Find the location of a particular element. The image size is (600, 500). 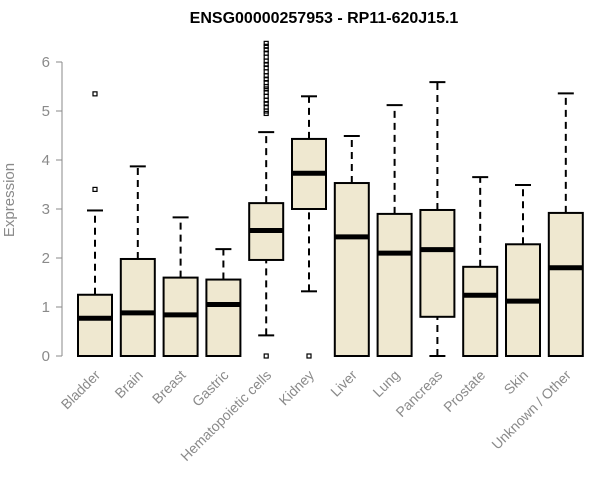

y-tick-label: 4 is located at coordinates (46, 160).